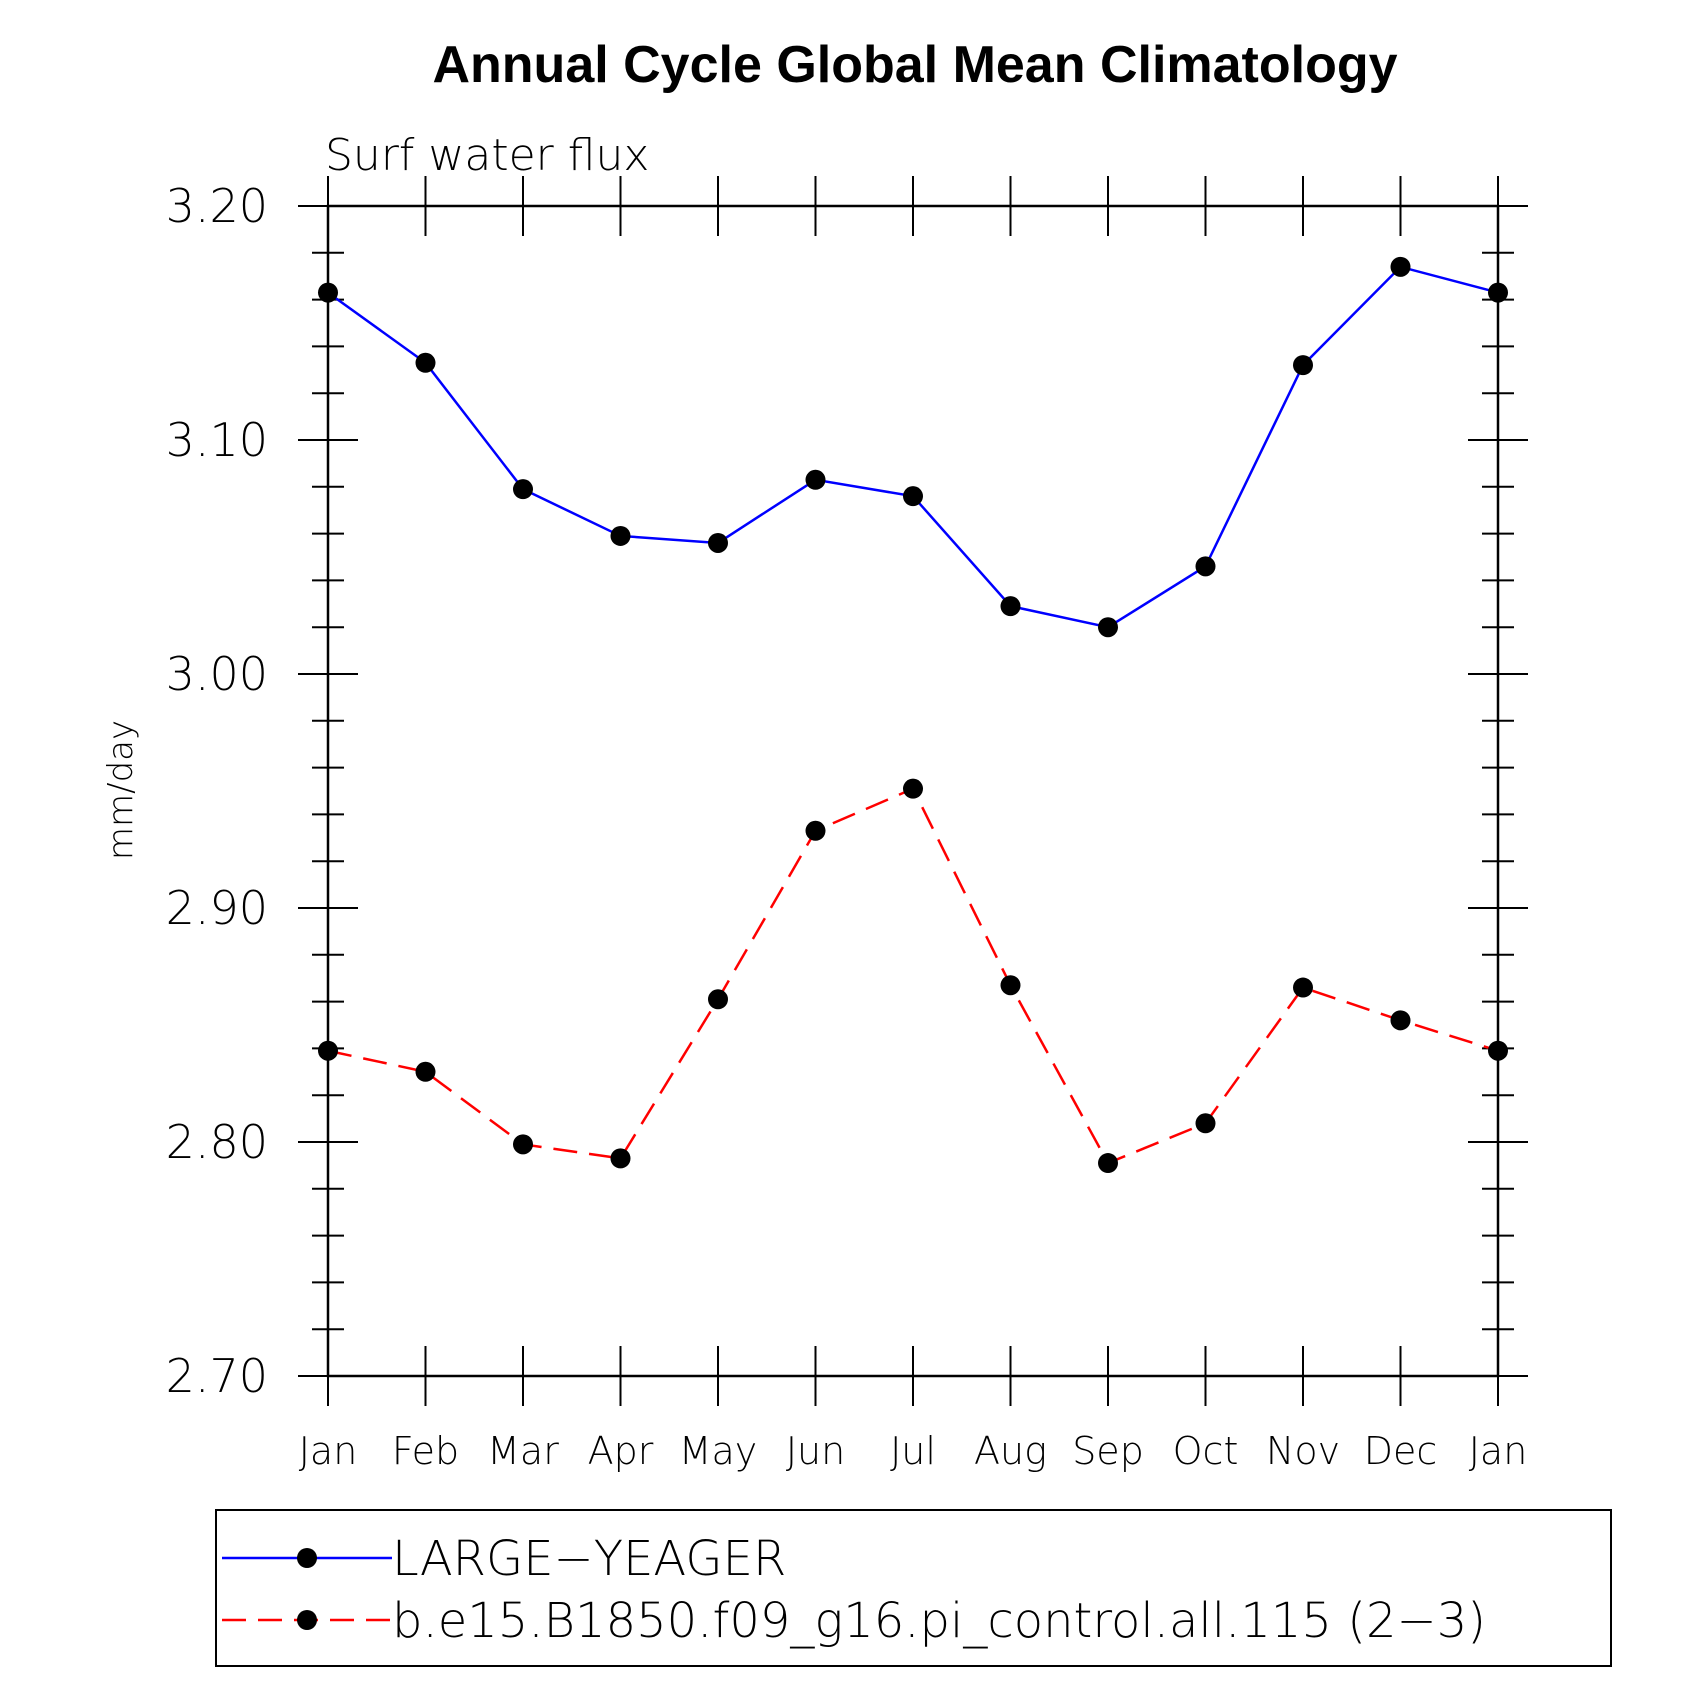  Describe the element at coordinates (1108, 1451) in the screenshot. I see `x-tick-label: Sep` at that location.